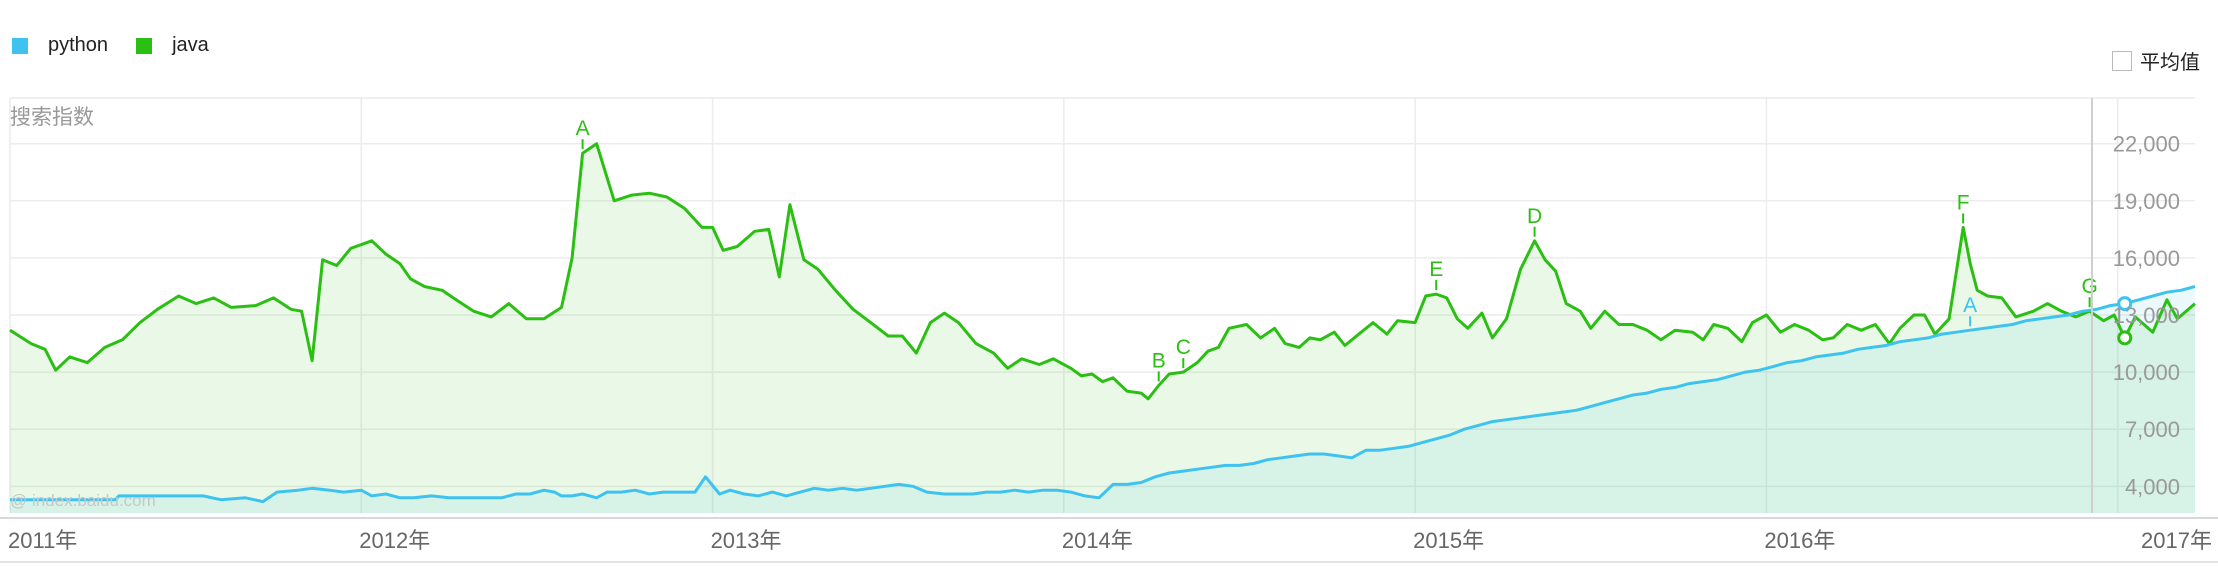  What do you see at coordinates (746, 540) in the screenshot?
I see `x-tick-label: 2013年` at bounding box center [746, 540].